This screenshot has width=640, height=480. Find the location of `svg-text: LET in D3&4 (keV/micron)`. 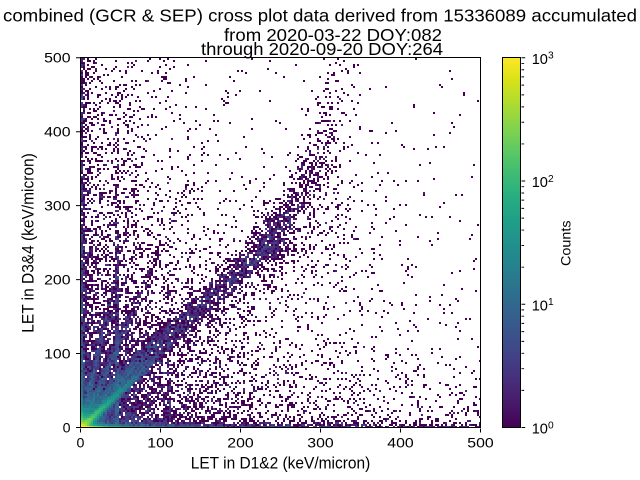

svg-text: LET in D3&4 (keV/micron) is located at coordinates (28, 243).